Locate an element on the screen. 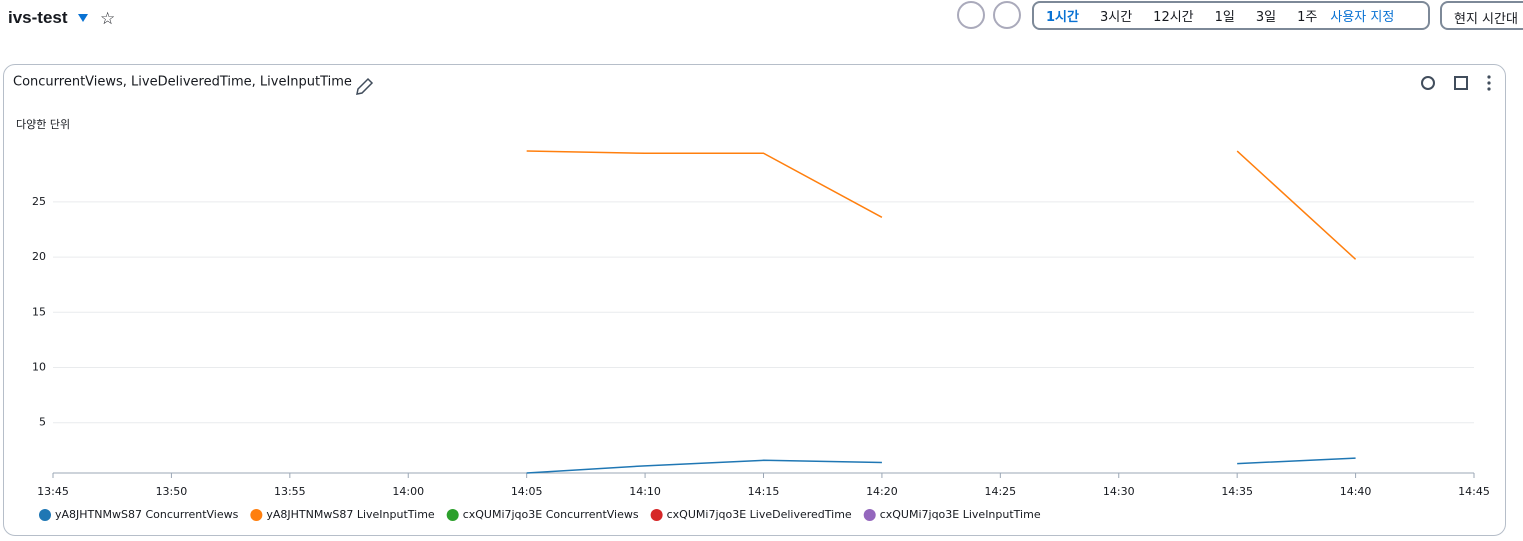  x-tick-label: 13:55 is located at coordinates (290, 491).